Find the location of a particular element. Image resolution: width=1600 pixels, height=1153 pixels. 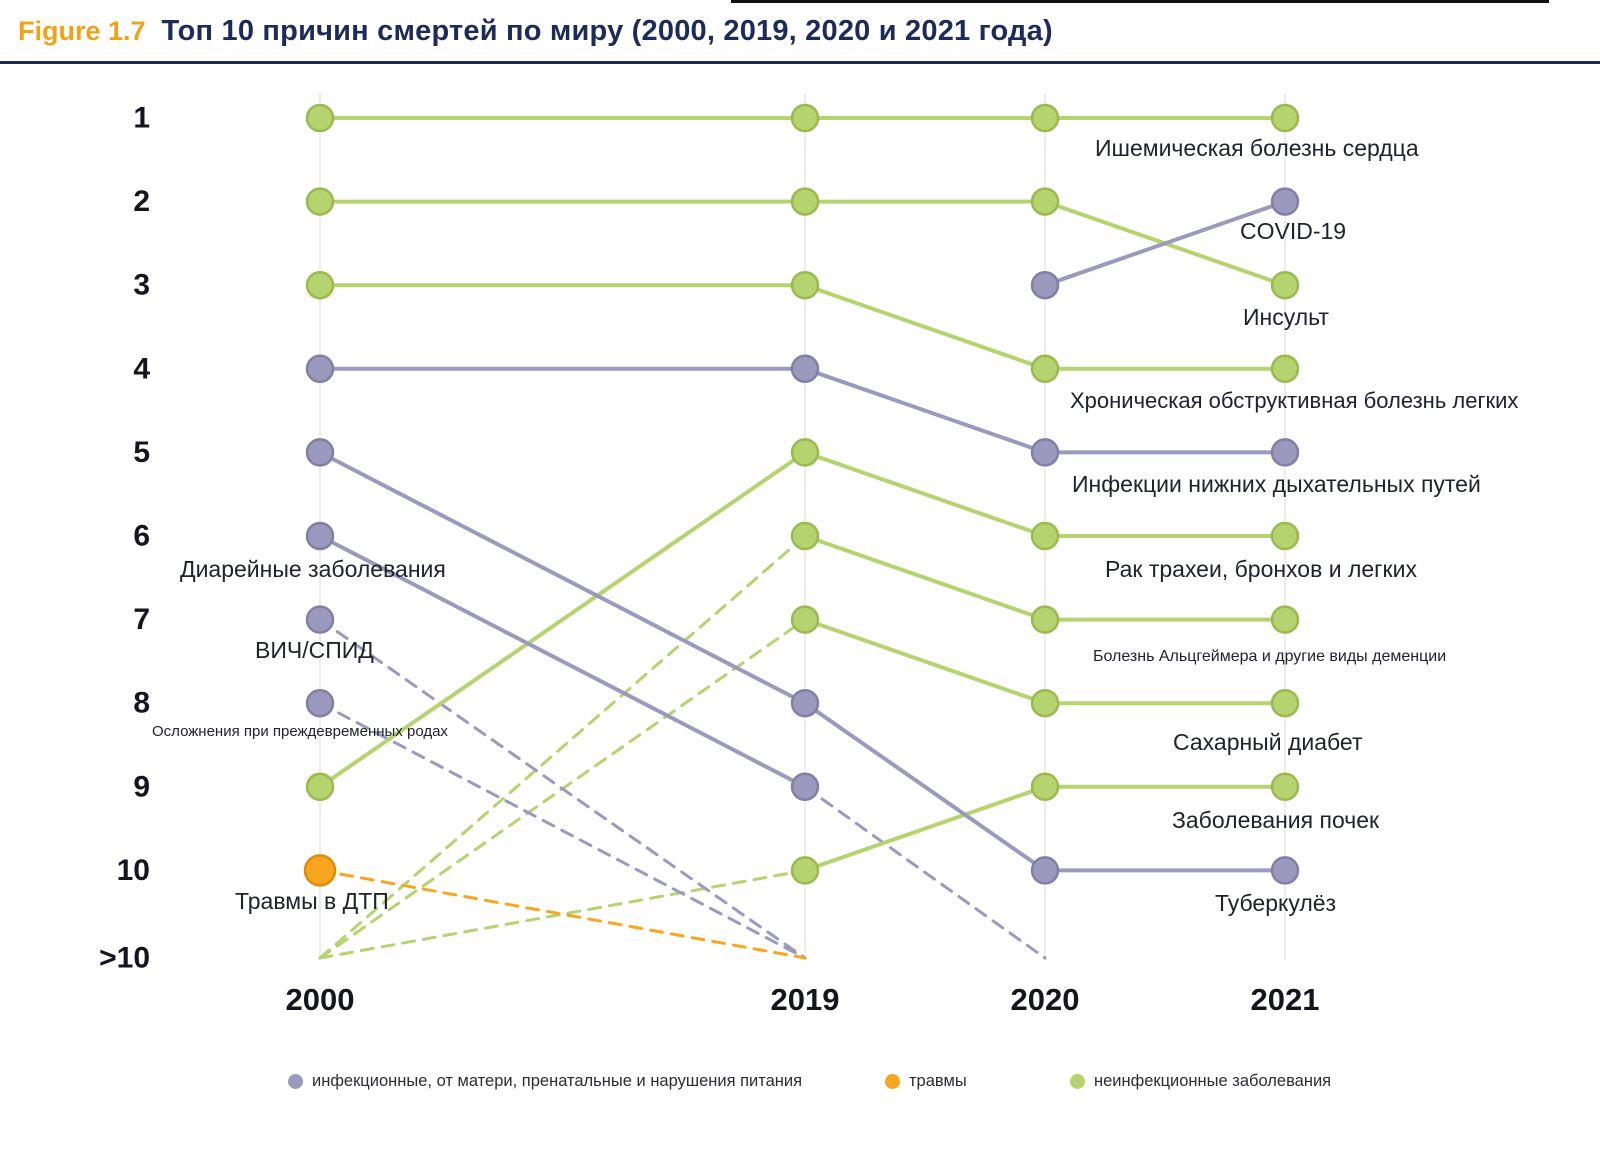

y-axis-tick-label: 2 is located at coordinates (141, 201).